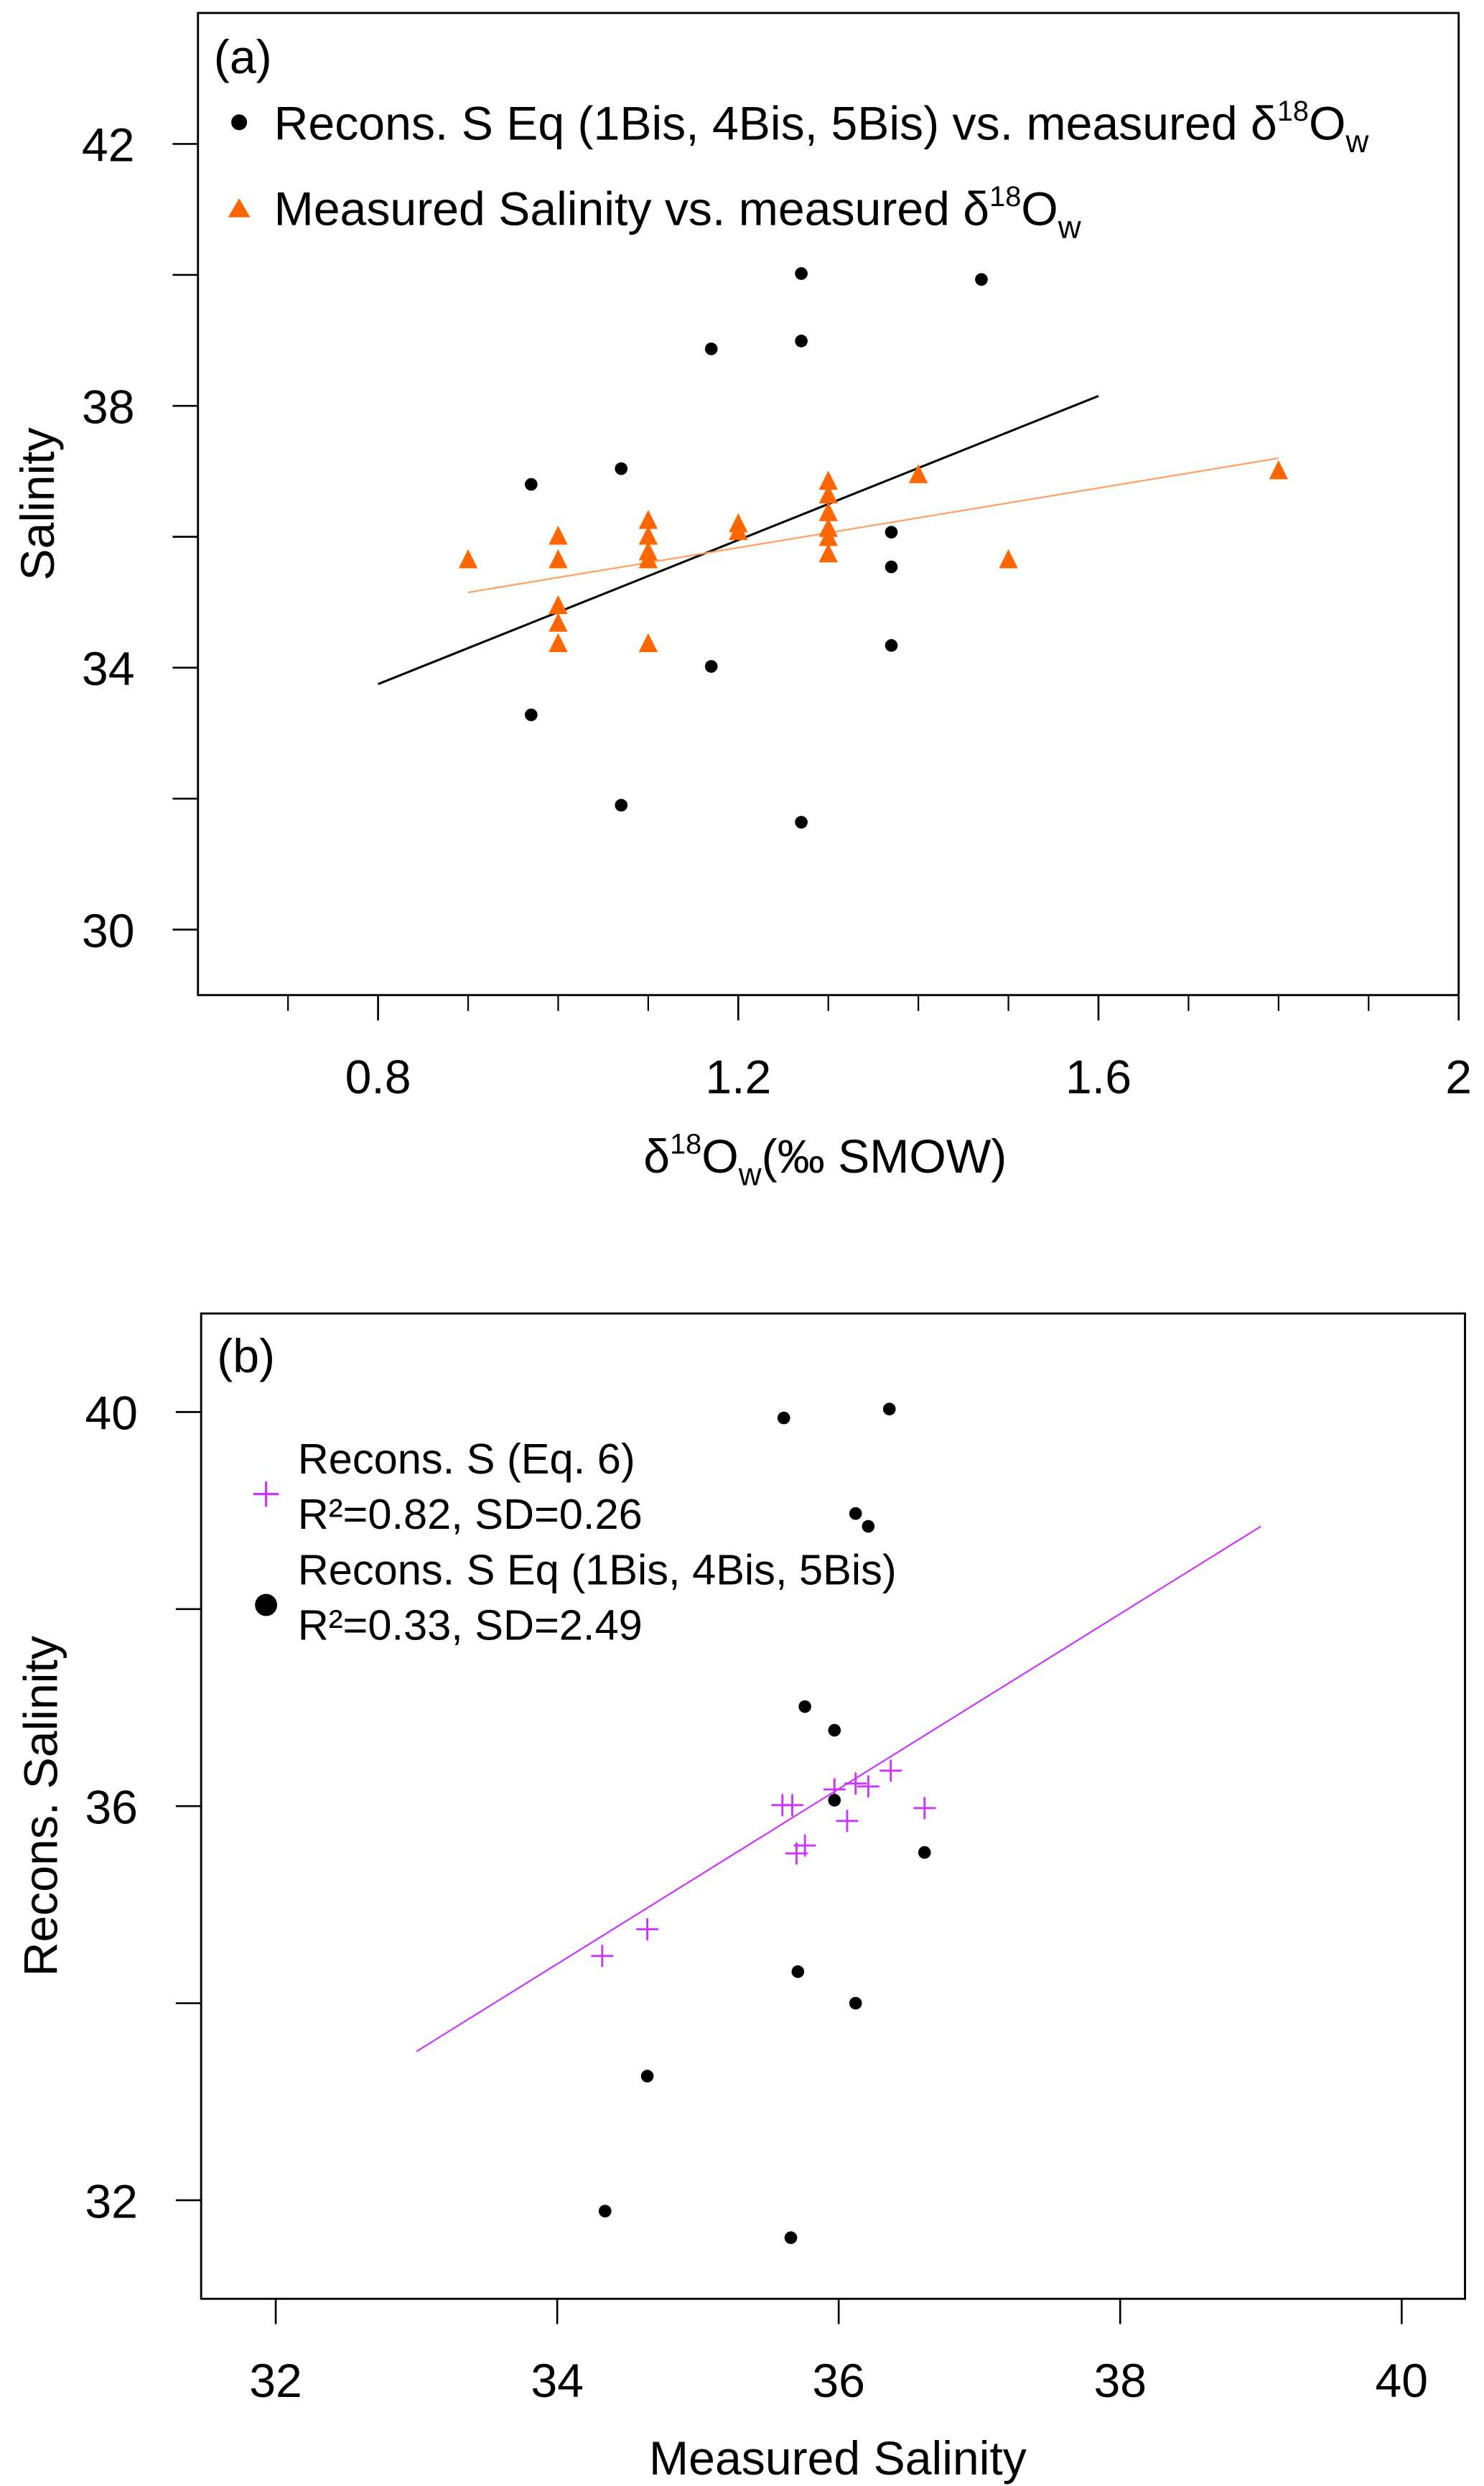 The height and width of the screenshot is (2486, 1484). I want to click on x-tick-label: 36, so click(838, 2381).